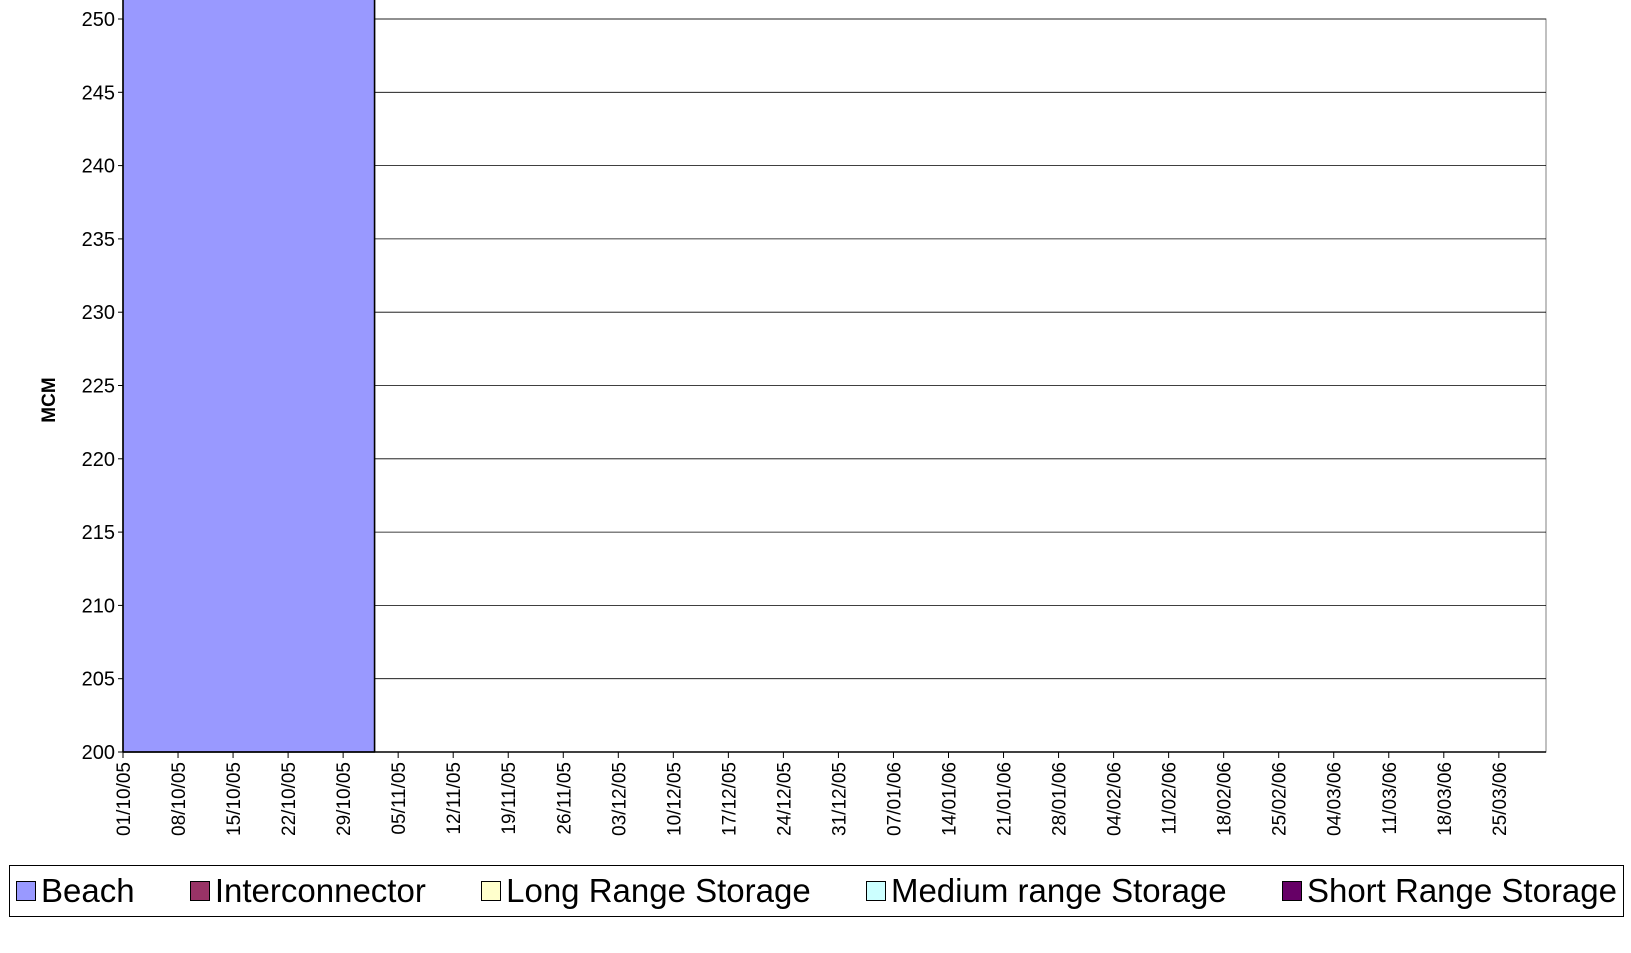 The image size is (1631, 953). I want to click on area-series, so click(249, 376).